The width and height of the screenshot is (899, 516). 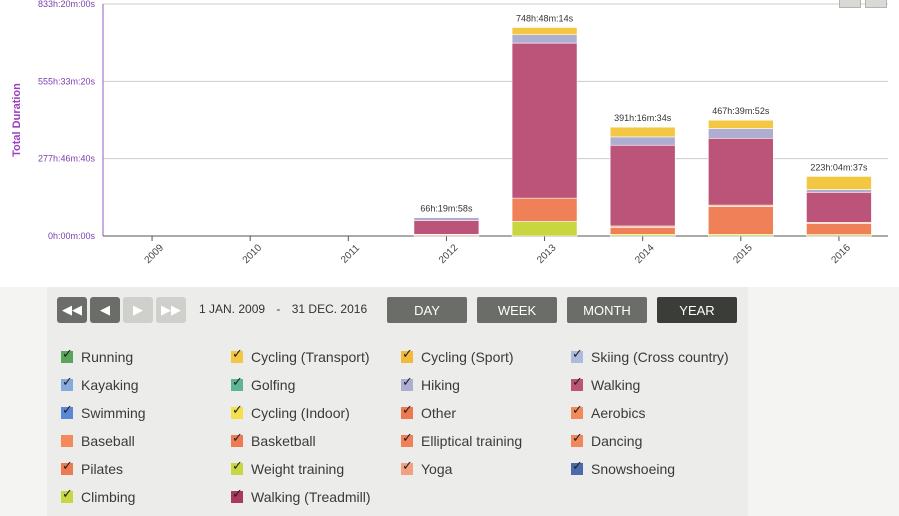 What do you see at coordinates (607, 310) in the screenshot?
I see `period-month-button: MONTH` at bounding box center [607, 310].